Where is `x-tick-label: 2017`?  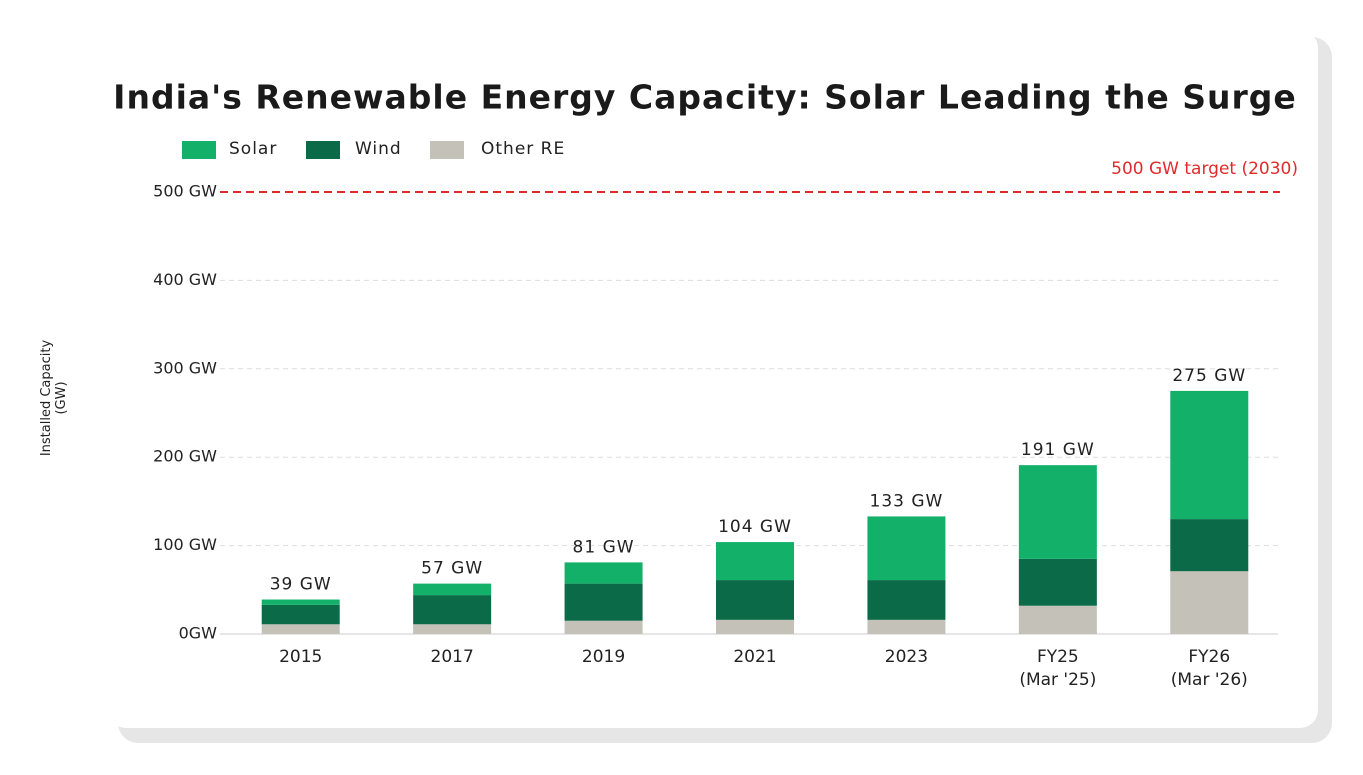
x-tick-label: 2017 is located at coordinates (452, 657).